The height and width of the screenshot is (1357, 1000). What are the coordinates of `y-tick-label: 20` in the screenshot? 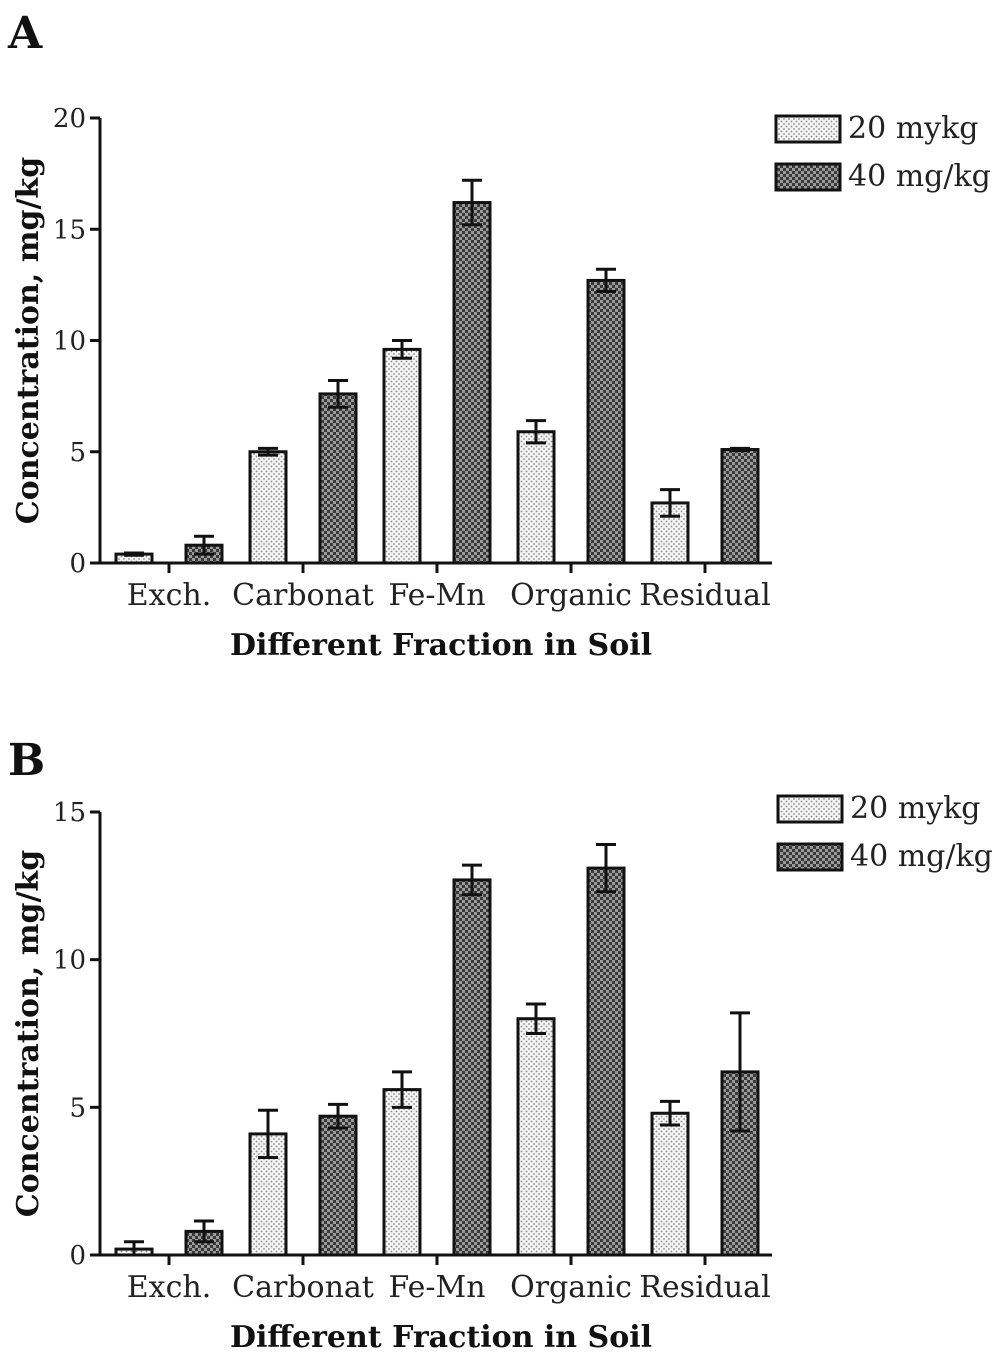 It's located at (69, 119).